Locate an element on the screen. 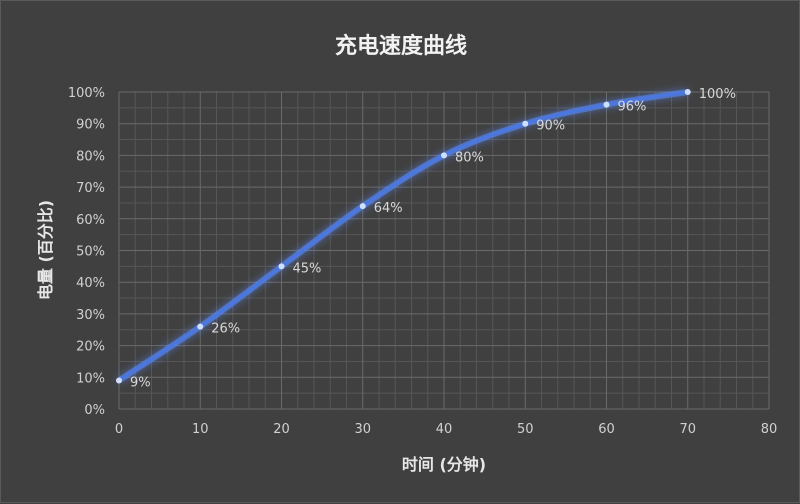  y-tick-label: 0% is located at coordinates (94, 410).